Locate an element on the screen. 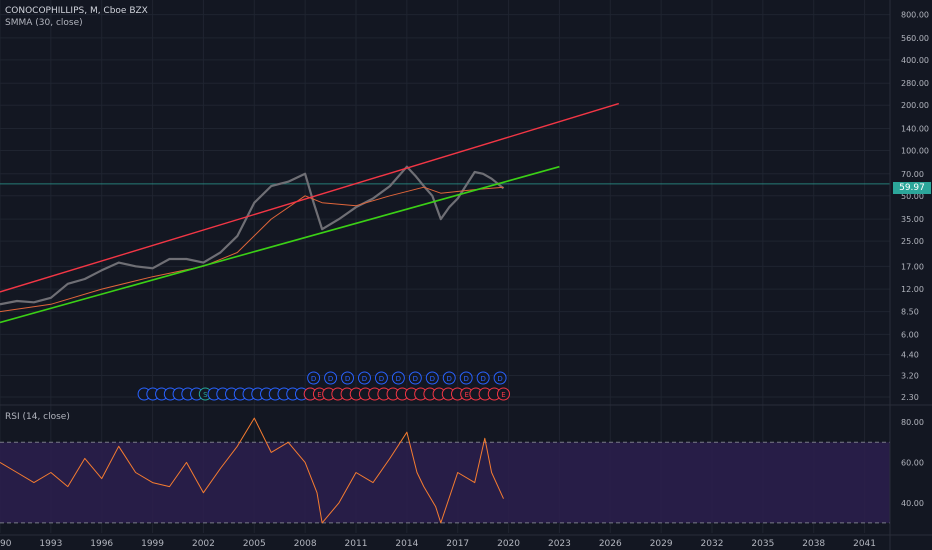 The width and height of the screenshot is (932, 550). x-tick-label: 2020 is located at coordinates (508, 544).